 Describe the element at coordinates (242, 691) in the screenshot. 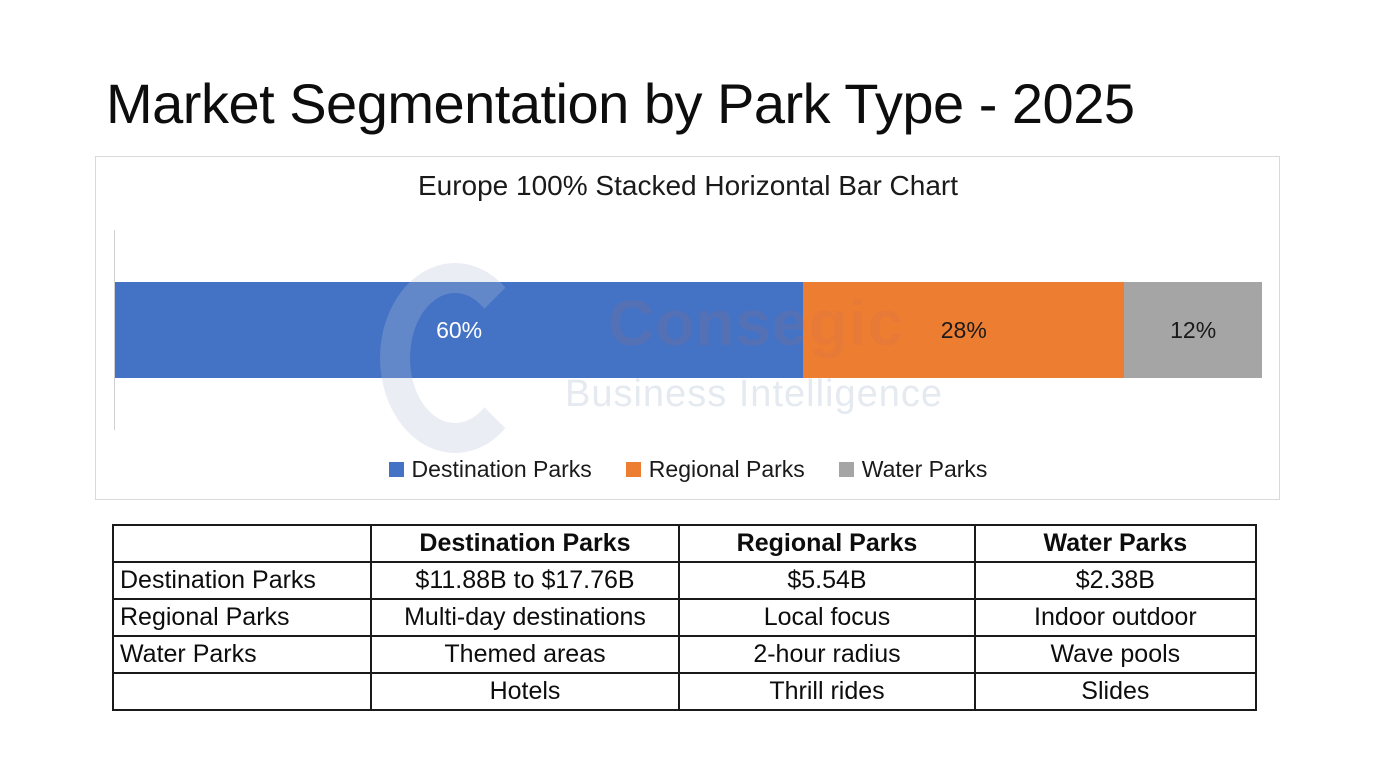

I see `row-label-cell` at that location.